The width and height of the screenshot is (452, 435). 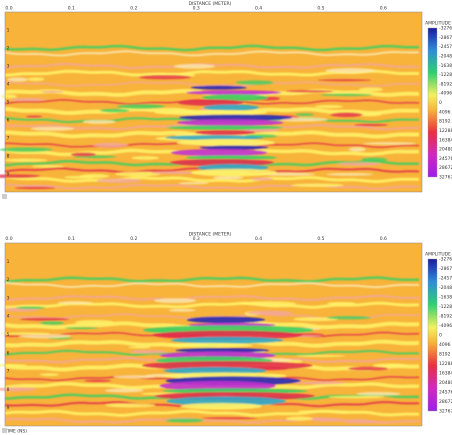 I want to click on colorbar-label: -12288, so click(x=445, y=75).